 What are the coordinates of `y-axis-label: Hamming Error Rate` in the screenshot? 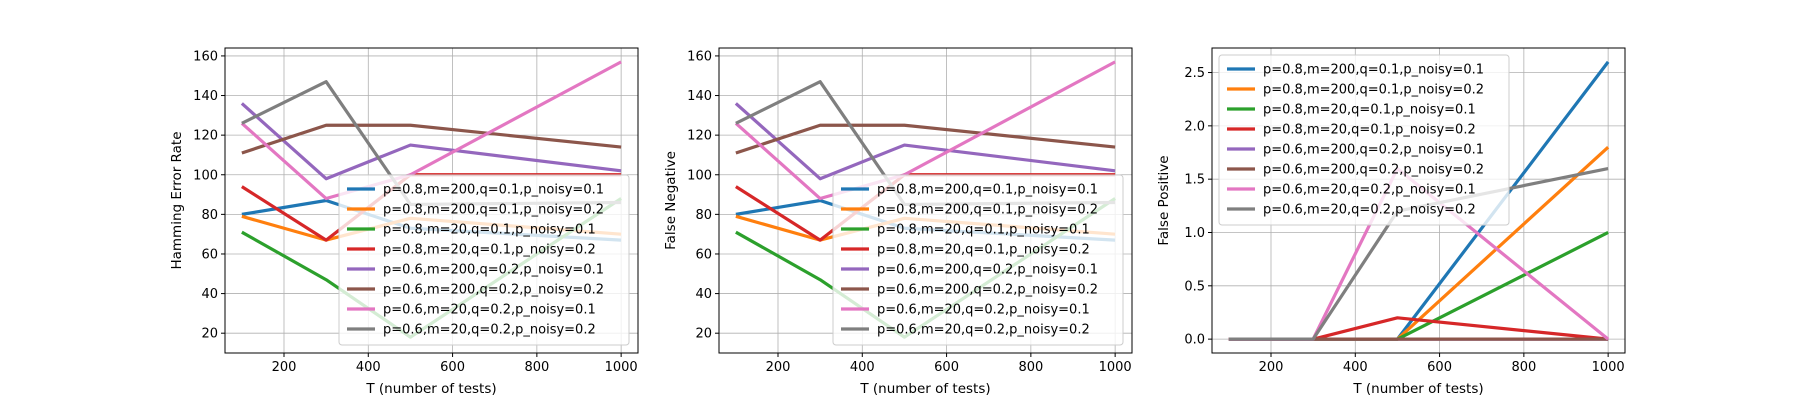 It's located at (177, 200).